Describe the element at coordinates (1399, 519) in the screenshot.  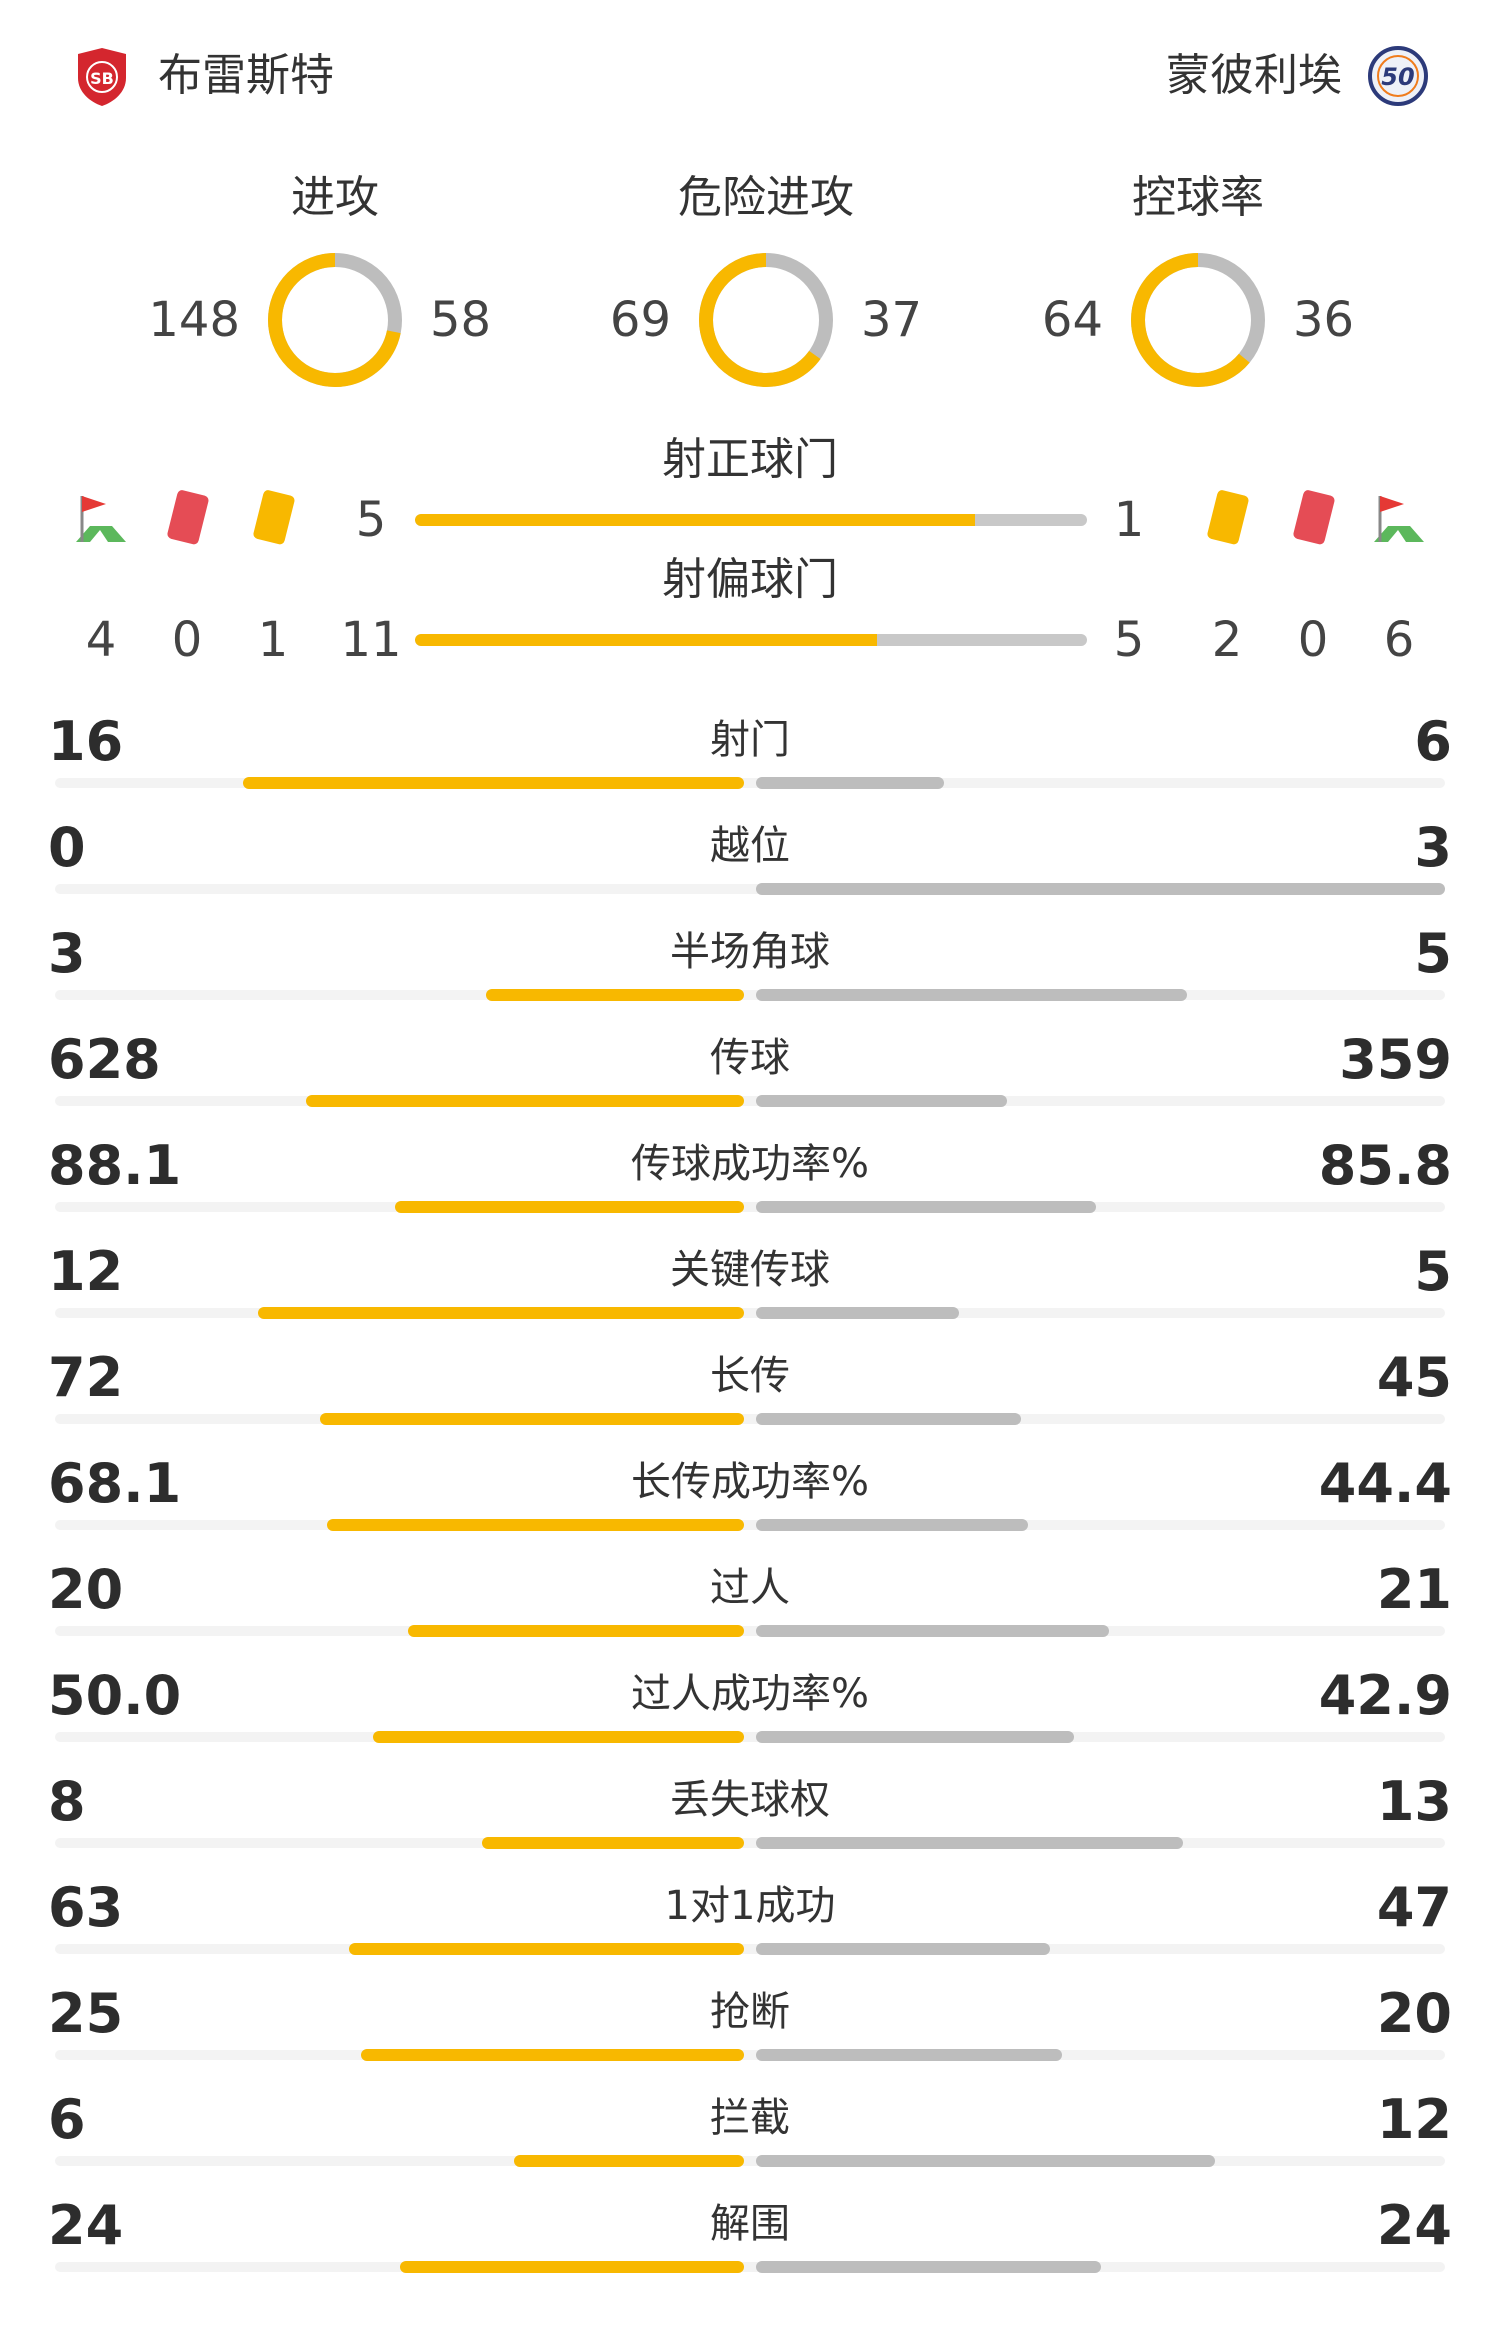
I see `corner-flag-icon` at that location.